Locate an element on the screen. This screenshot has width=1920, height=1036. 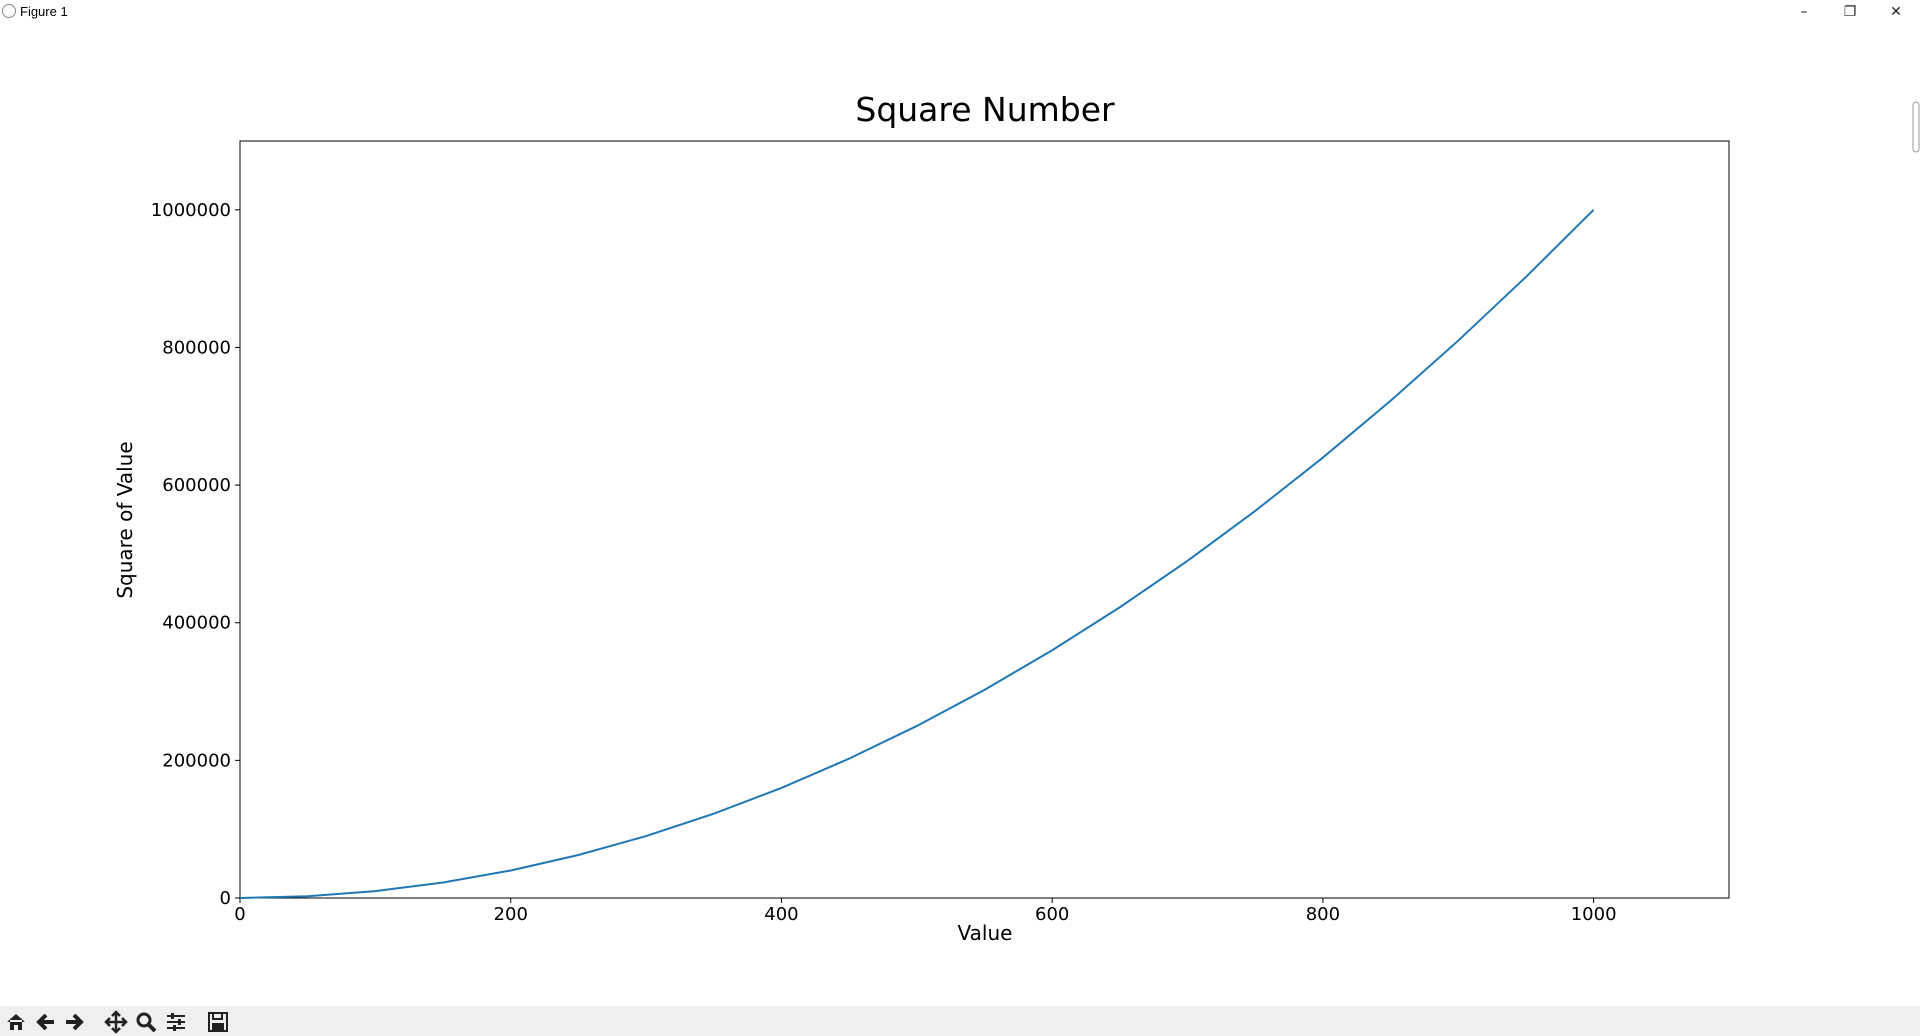
save-button is located at coordinates (218, 1022).